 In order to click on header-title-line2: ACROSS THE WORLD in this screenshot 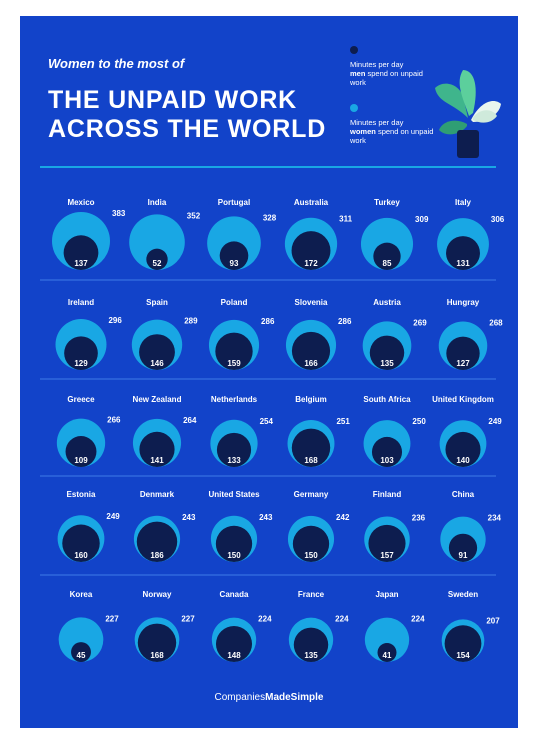, I will do `click(187, 129)`.